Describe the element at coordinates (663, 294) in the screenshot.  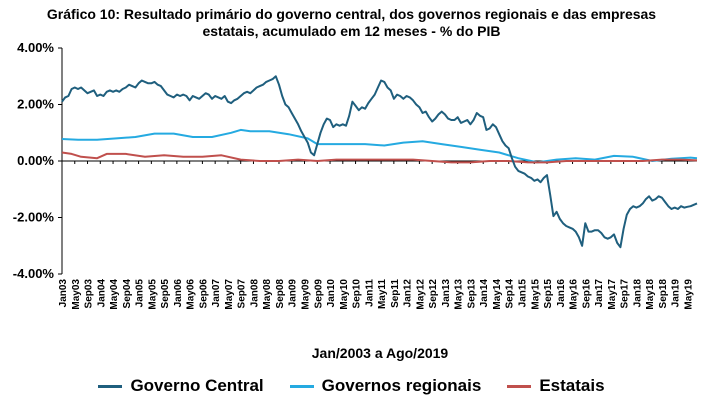
I see `x-tick-label: Sep18` at that location.